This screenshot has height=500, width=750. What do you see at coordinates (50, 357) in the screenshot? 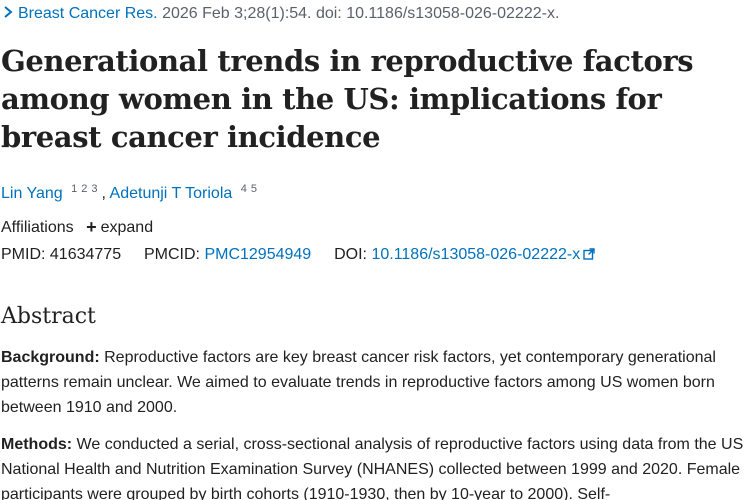
I see `background-label: Background:` at bounding box center [50, 357].